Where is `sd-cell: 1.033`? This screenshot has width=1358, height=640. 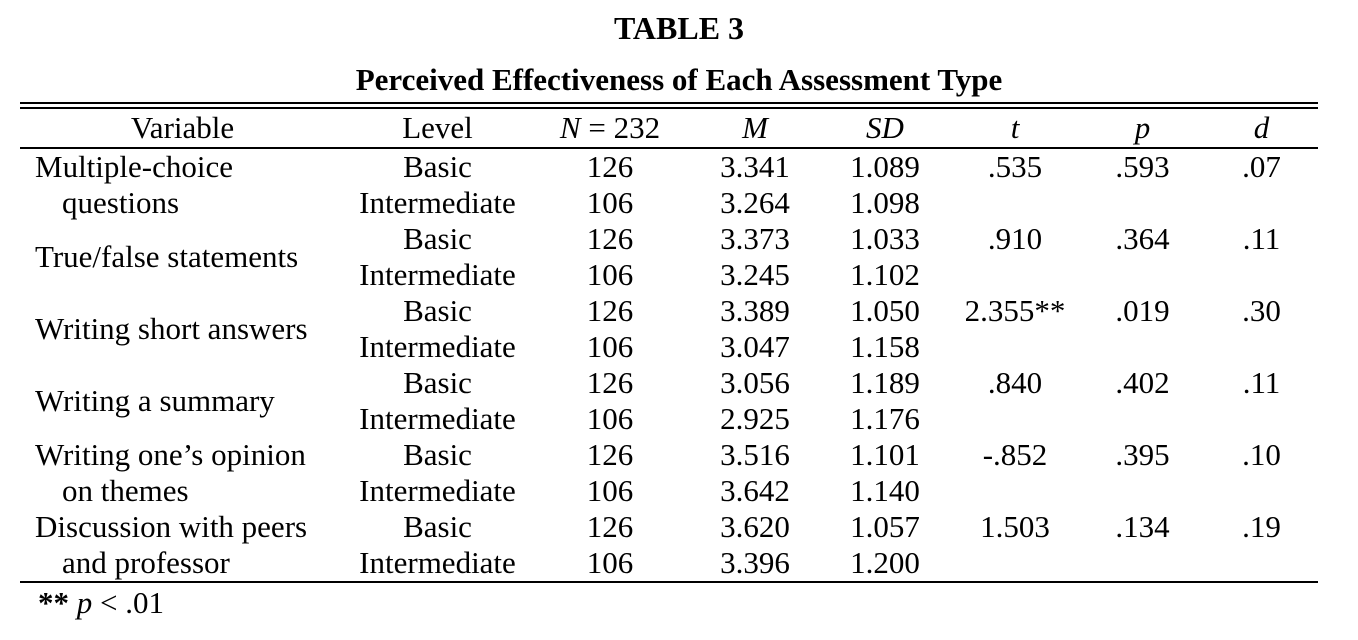 sd-cell: 1.033 is located at coordinates (885, 238).